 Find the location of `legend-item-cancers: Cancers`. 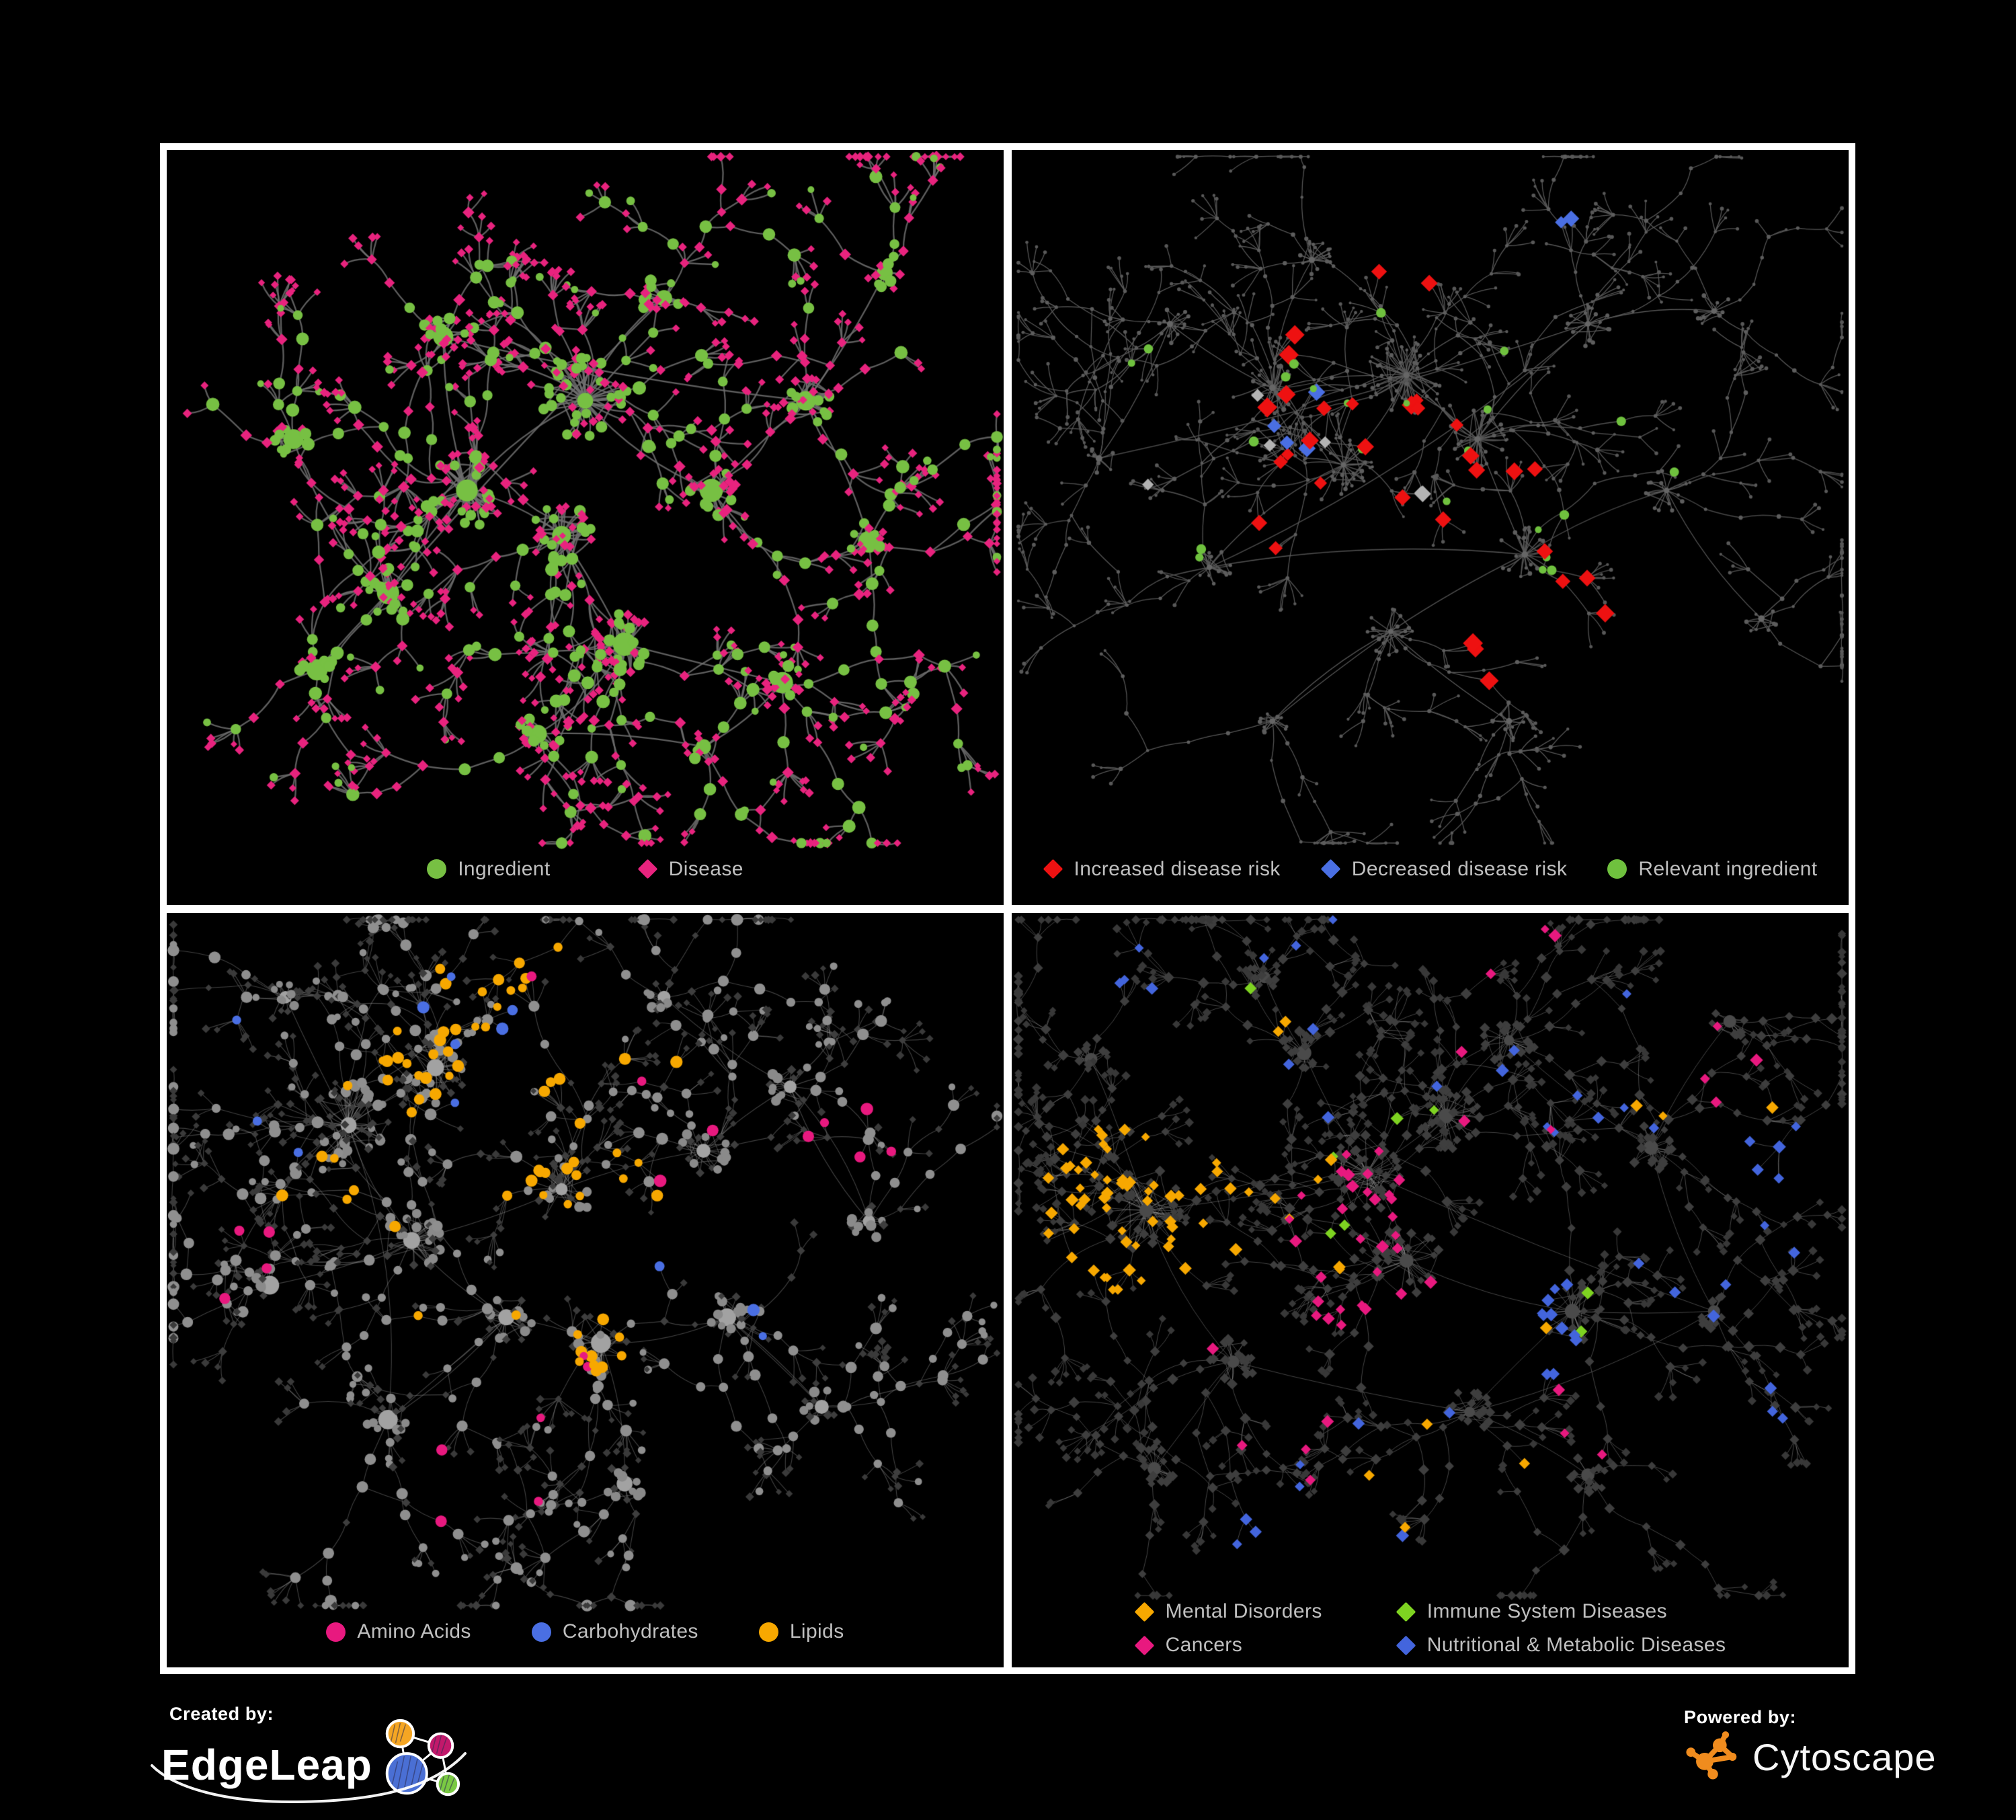

legend-item-cancers: Cancers is located at coordinates (1228, 1645).